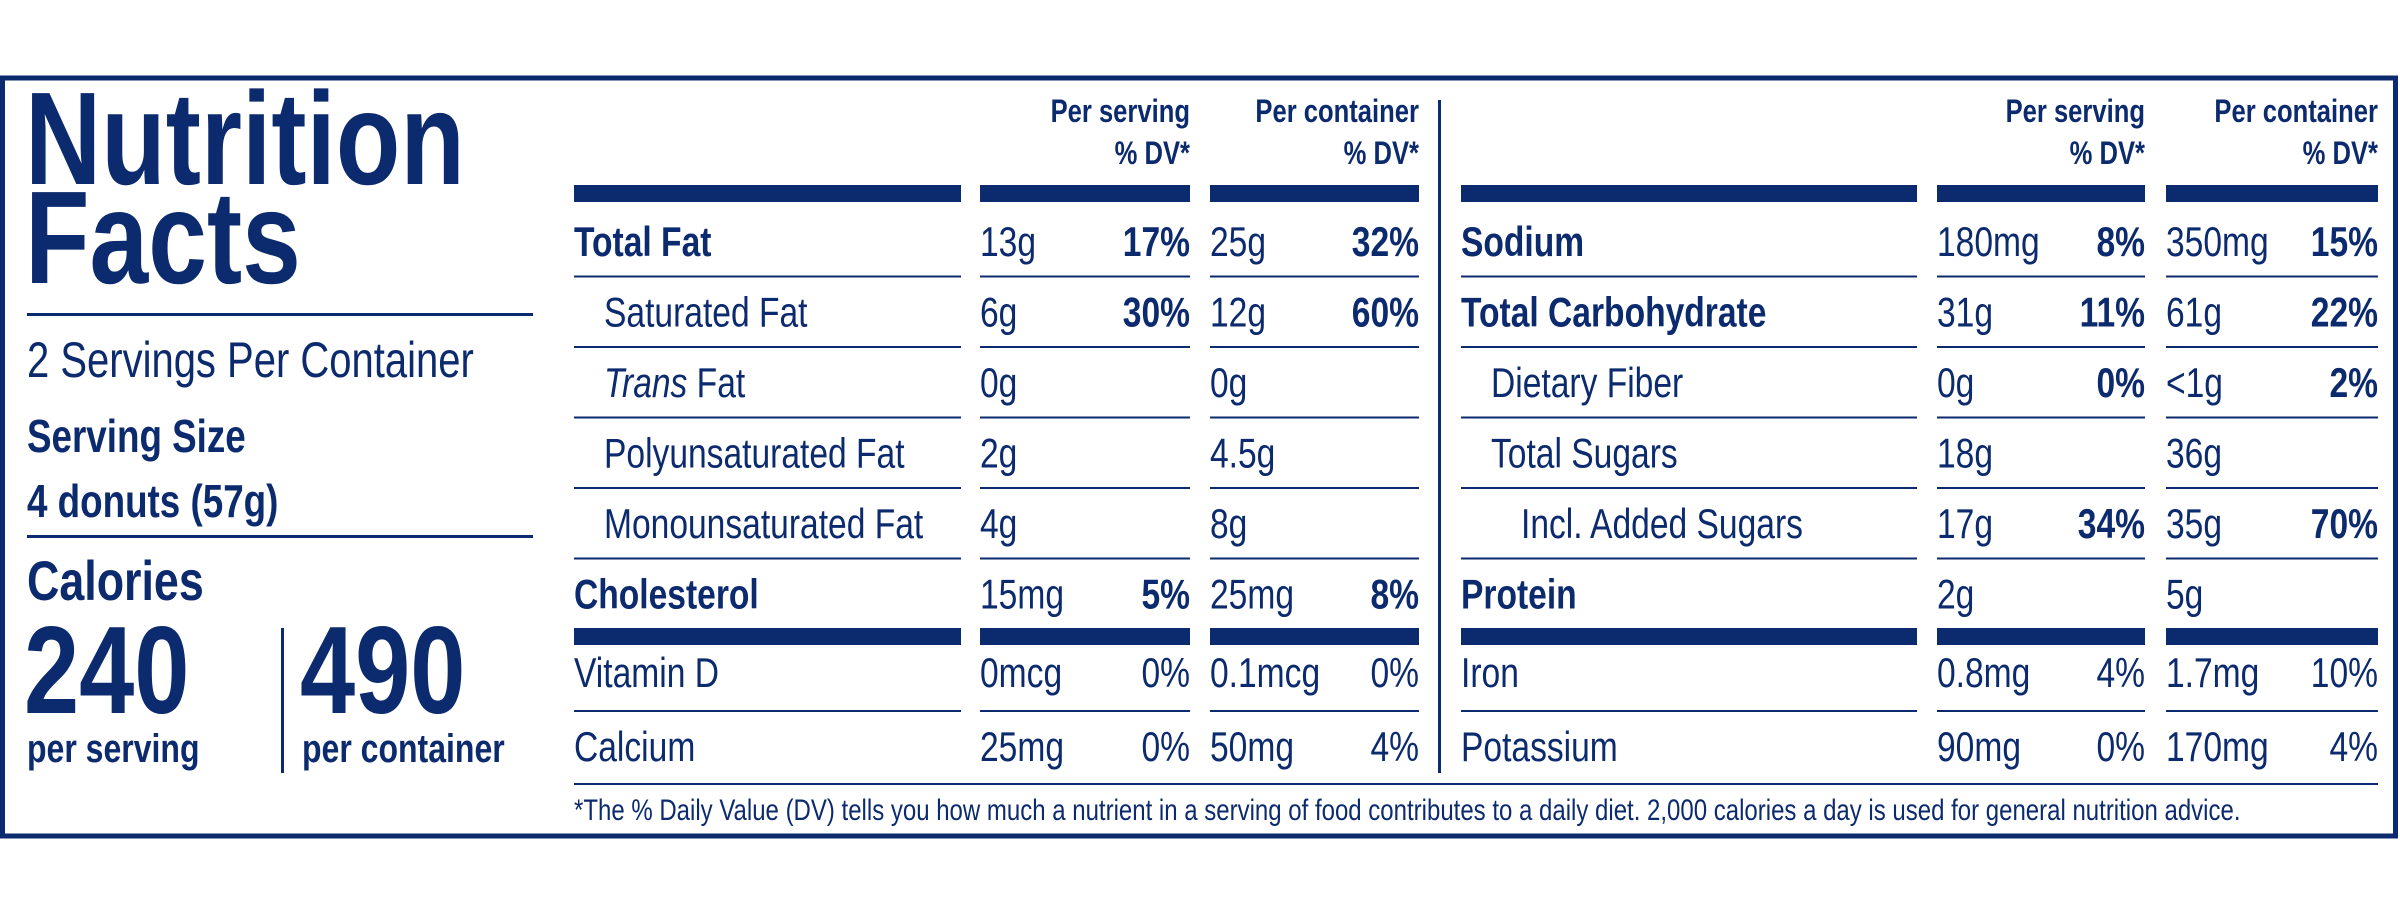 The height and width of the screenshot is (915, 2400). I want to click on nutrient-name: Total Carbohydrate, so click(1613, 313).